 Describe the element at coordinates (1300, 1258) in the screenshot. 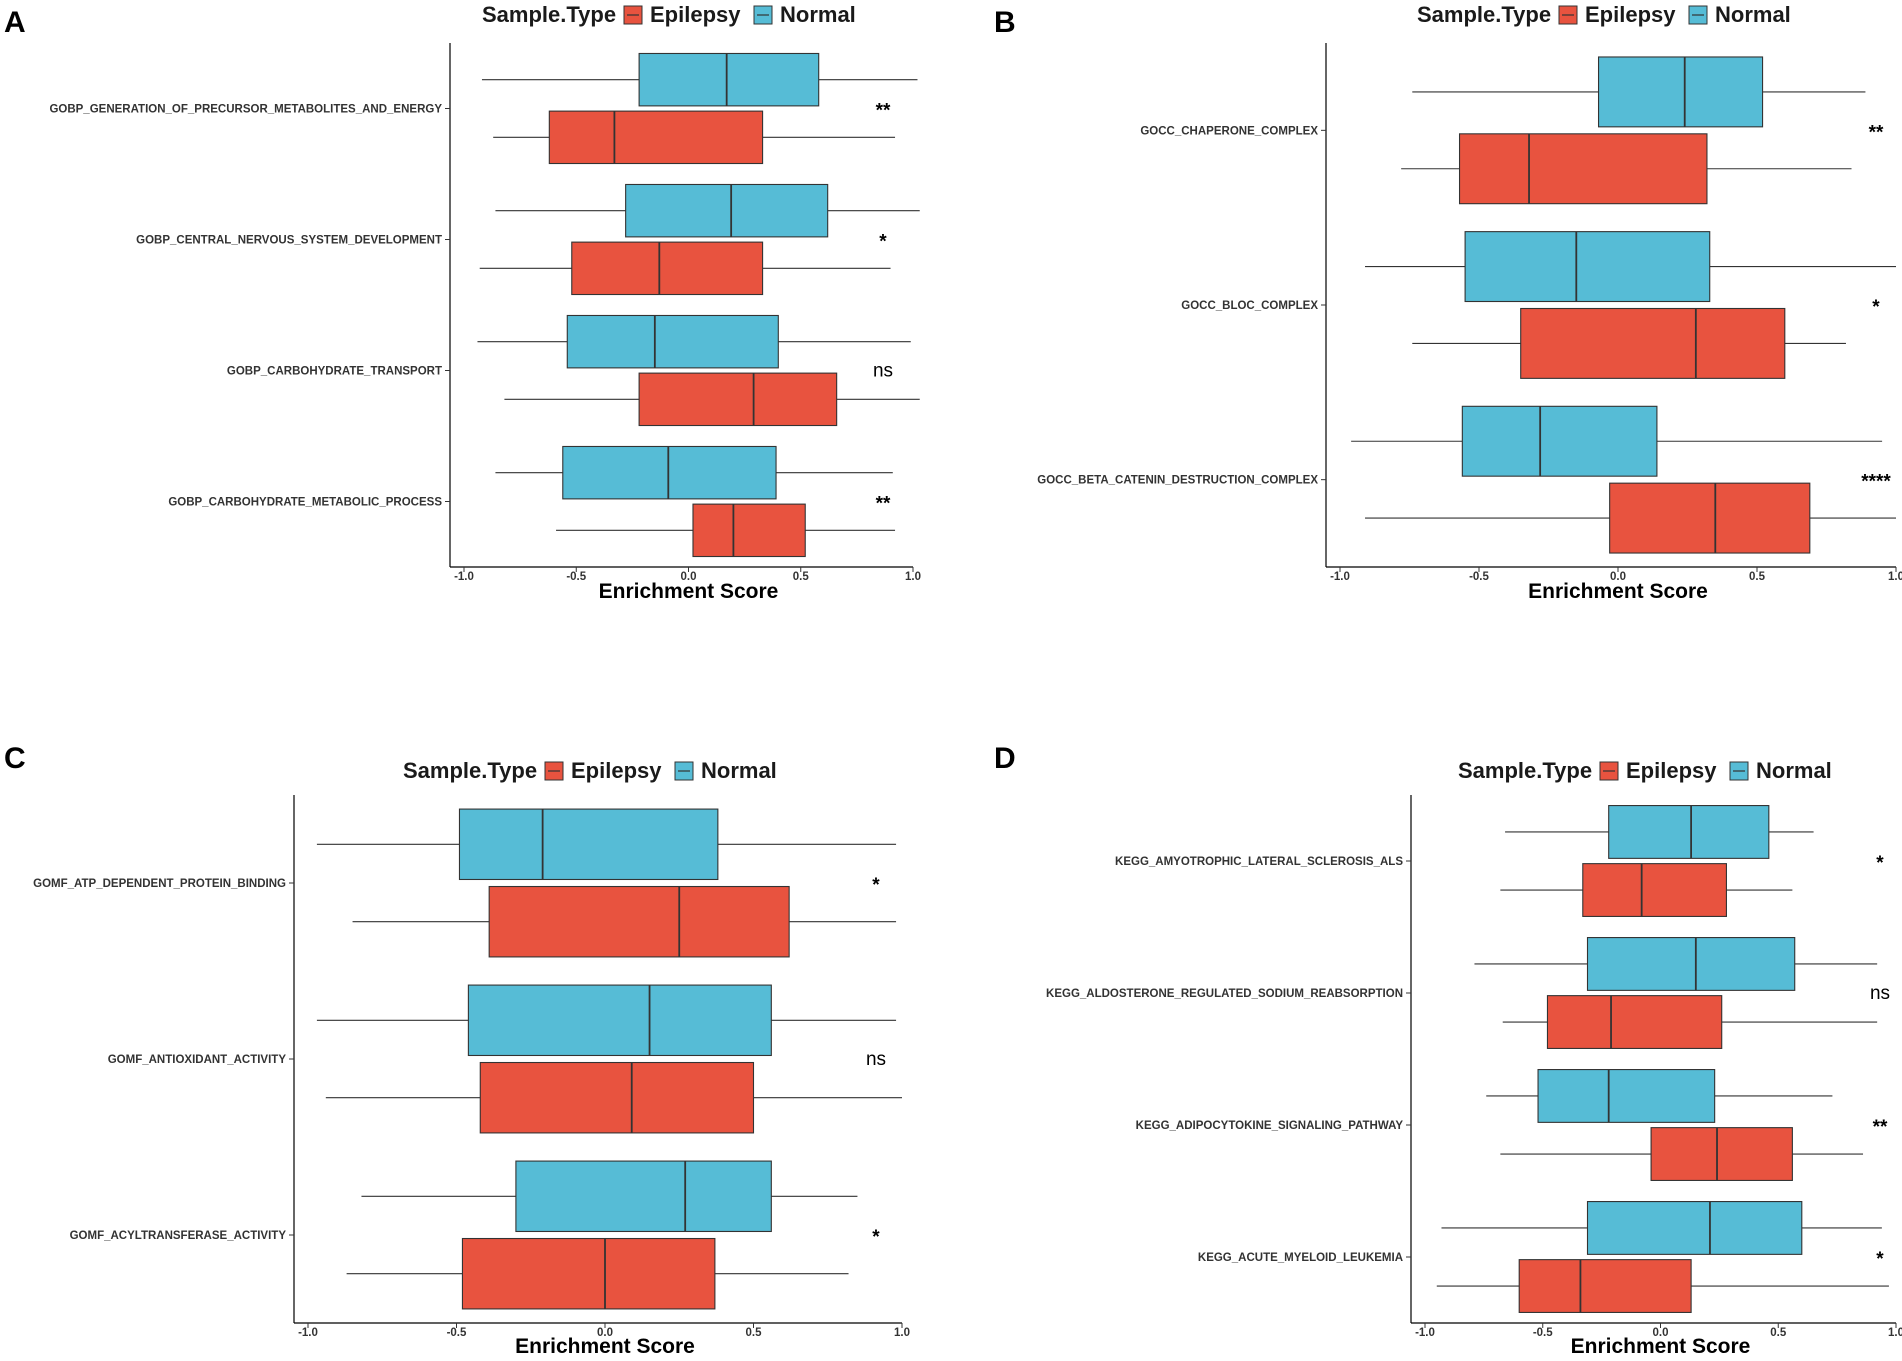

I see `category-label: KEGG_ACUTE_MYELOID_LEUKEMIA` at that location.